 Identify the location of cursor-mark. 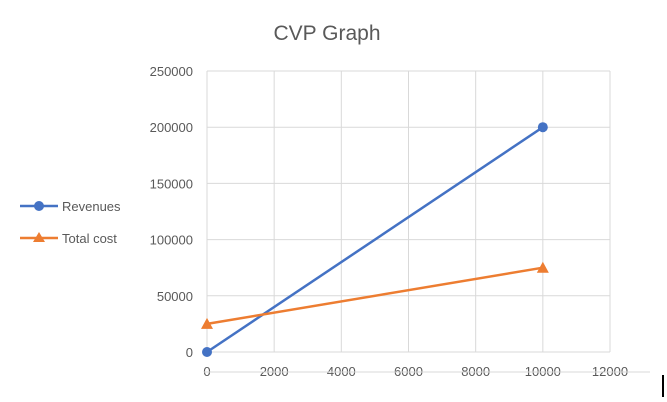
(663, 386).